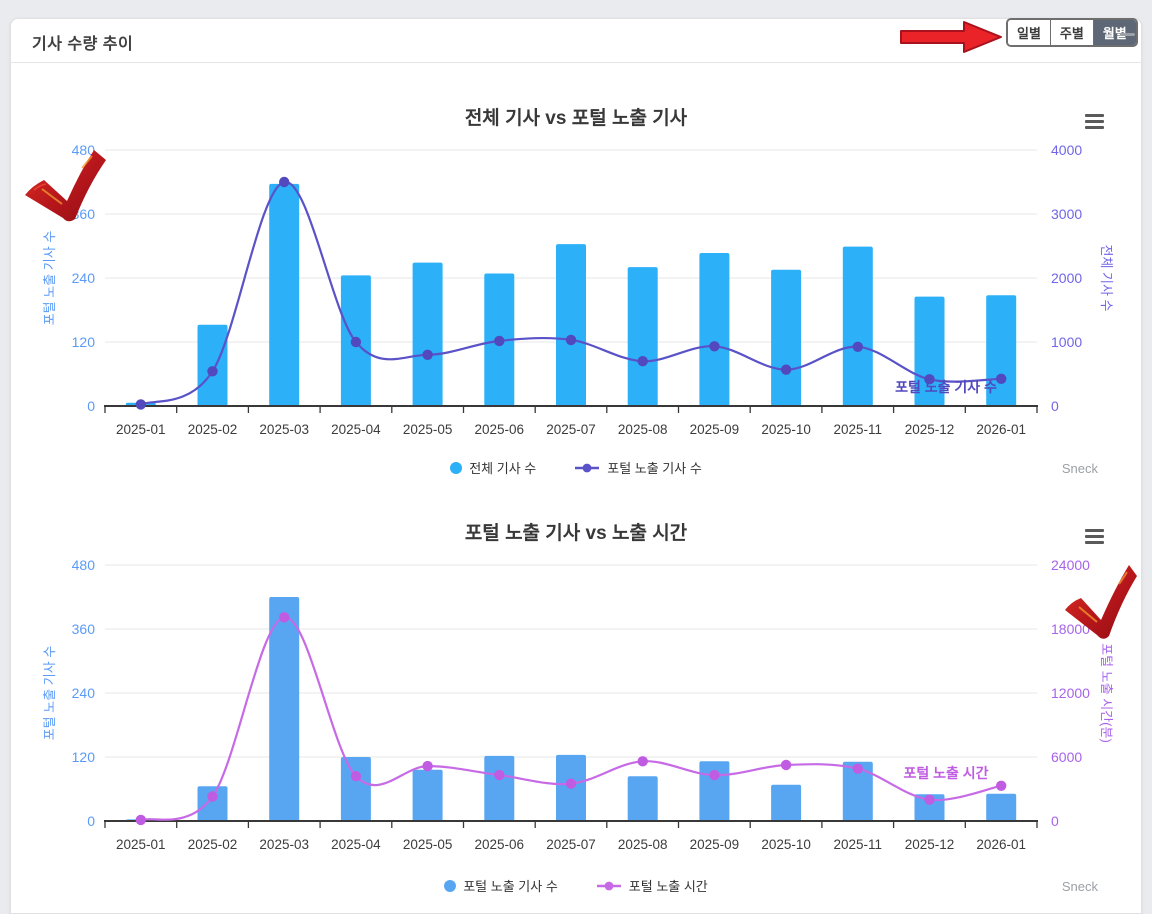 The image size is (1152, 914). What do you see at coordinates (652, 885) in the screenshot?
I see `legend-item: 포털 노출 시간` at bounding box center [652, 885].